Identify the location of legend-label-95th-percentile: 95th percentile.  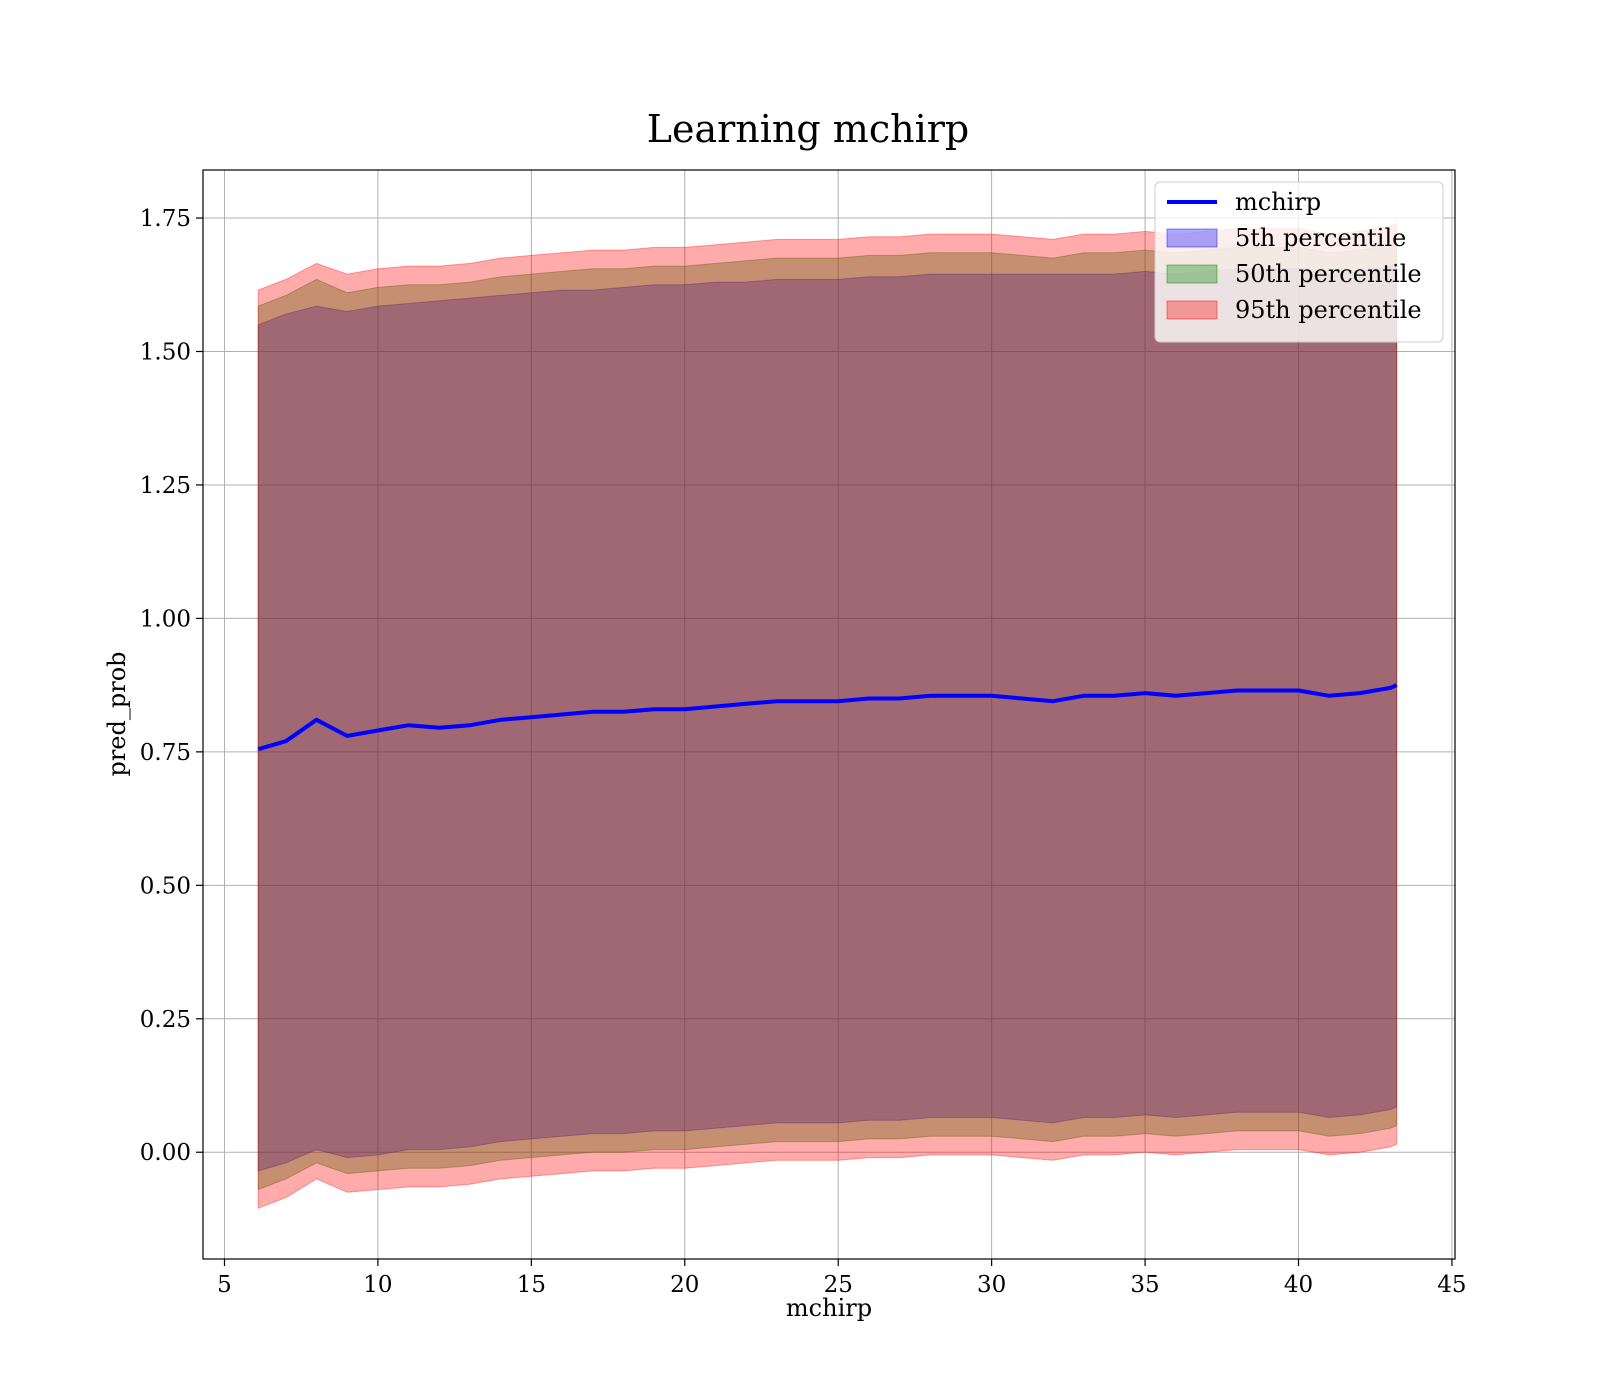
(1328, 310).